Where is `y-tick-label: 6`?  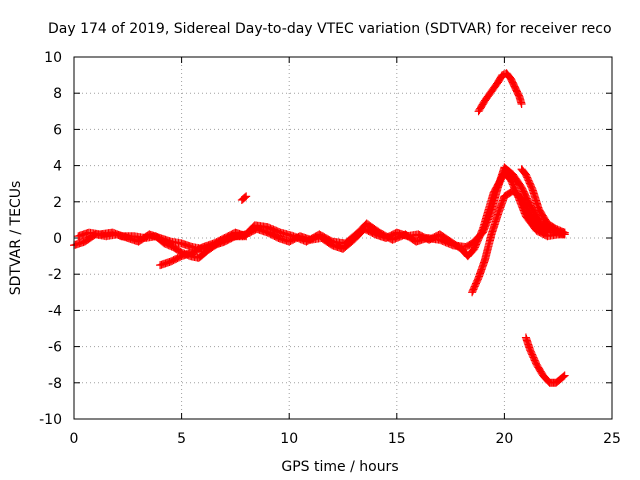 y-tick-label: 6 is located at coordinates (57, 130).